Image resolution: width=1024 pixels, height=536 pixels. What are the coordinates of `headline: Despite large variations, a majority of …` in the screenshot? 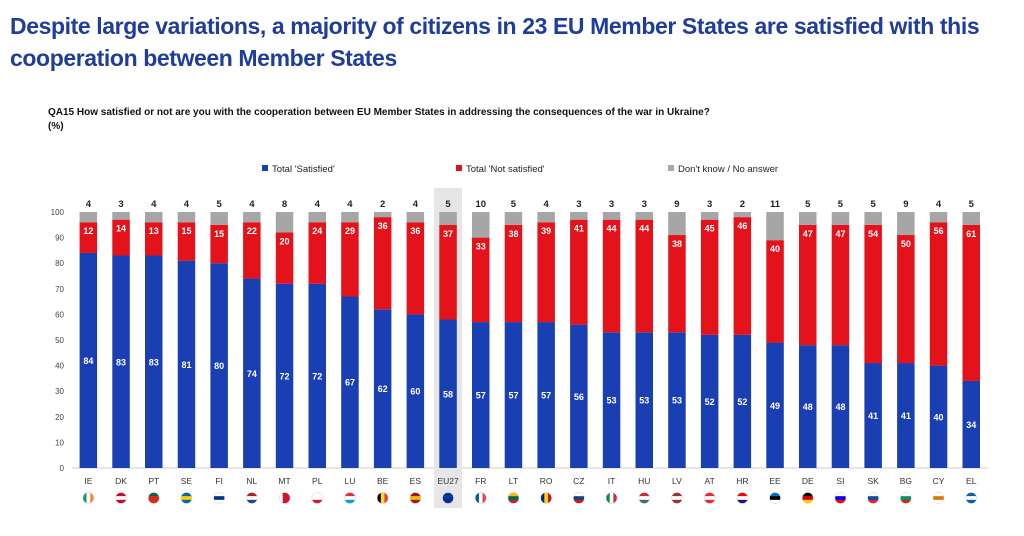 It's located at (495, 42).